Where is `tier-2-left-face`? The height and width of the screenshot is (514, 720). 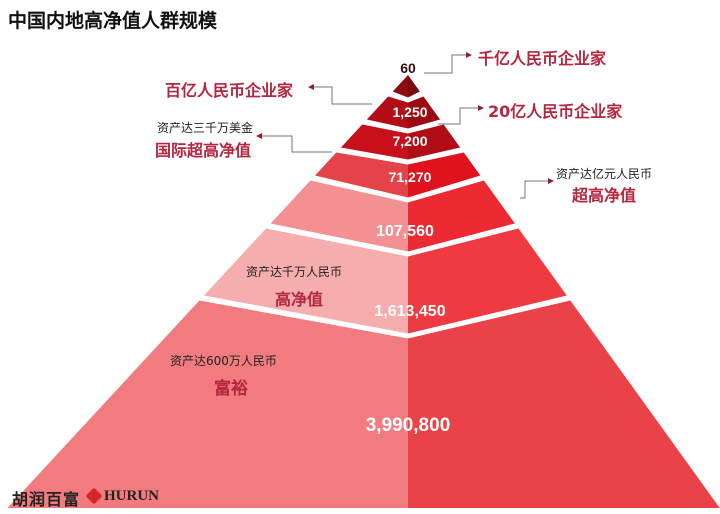 tier-2-left-face is located at coordinates (387, 112).